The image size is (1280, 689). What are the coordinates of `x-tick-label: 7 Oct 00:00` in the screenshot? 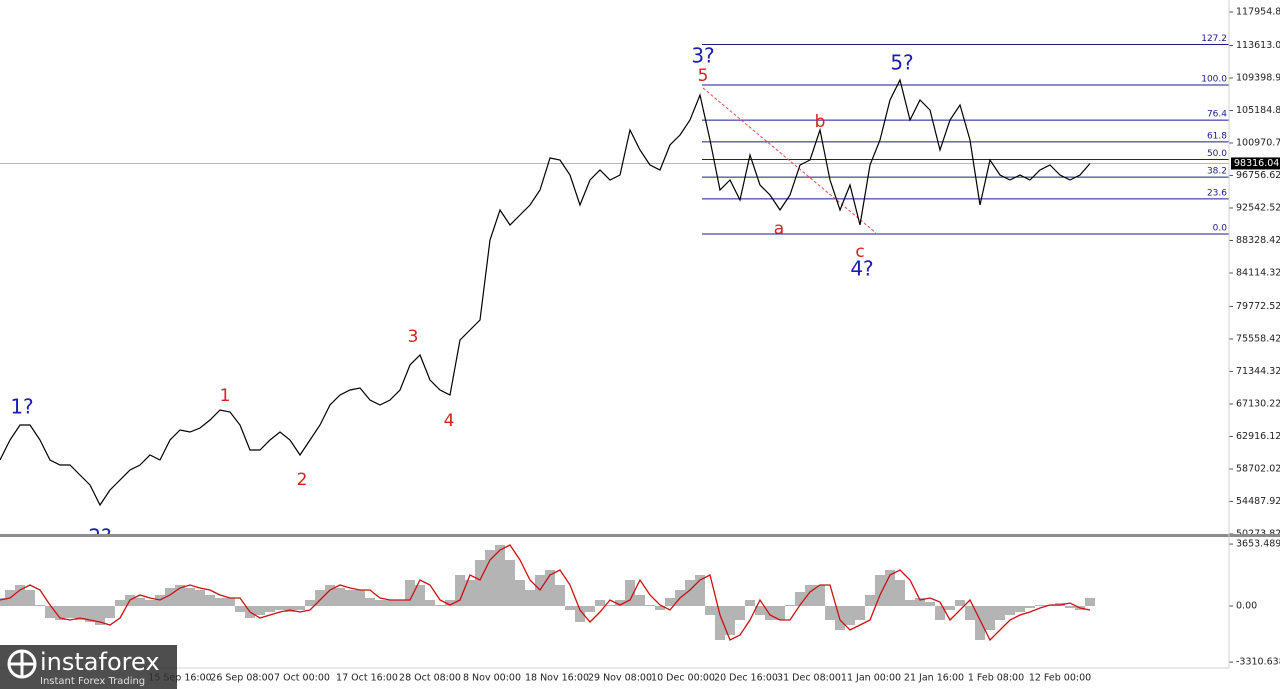 It's located at (302, 678).